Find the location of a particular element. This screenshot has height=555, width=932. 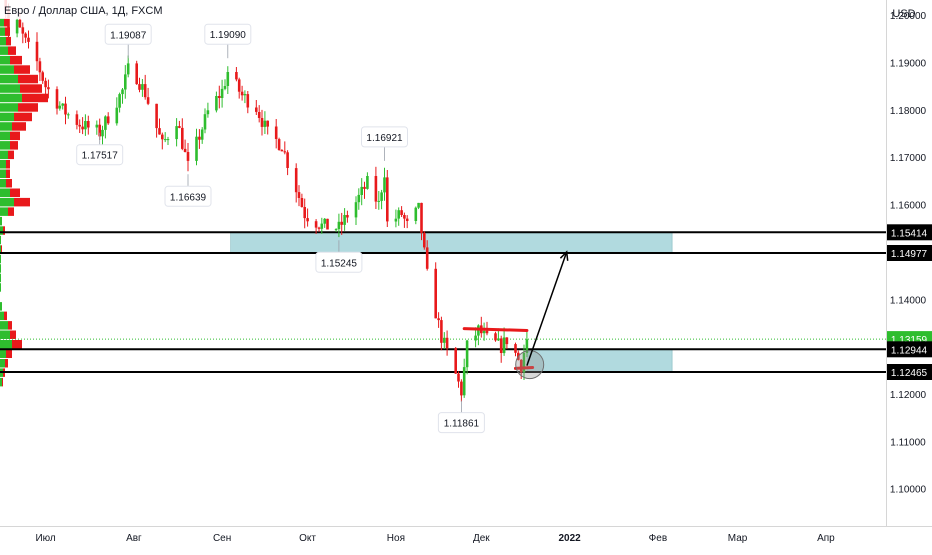

highlight-circle is located at coordinates (530, 365).